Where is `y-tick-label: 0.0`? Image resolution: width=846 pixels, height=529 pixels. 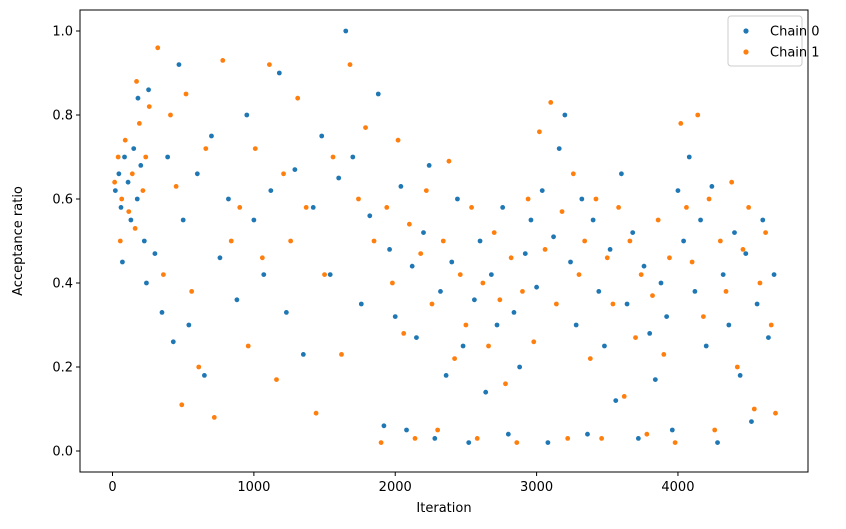 y-tick-label: 0.0 is located at coordinates (62, 452).